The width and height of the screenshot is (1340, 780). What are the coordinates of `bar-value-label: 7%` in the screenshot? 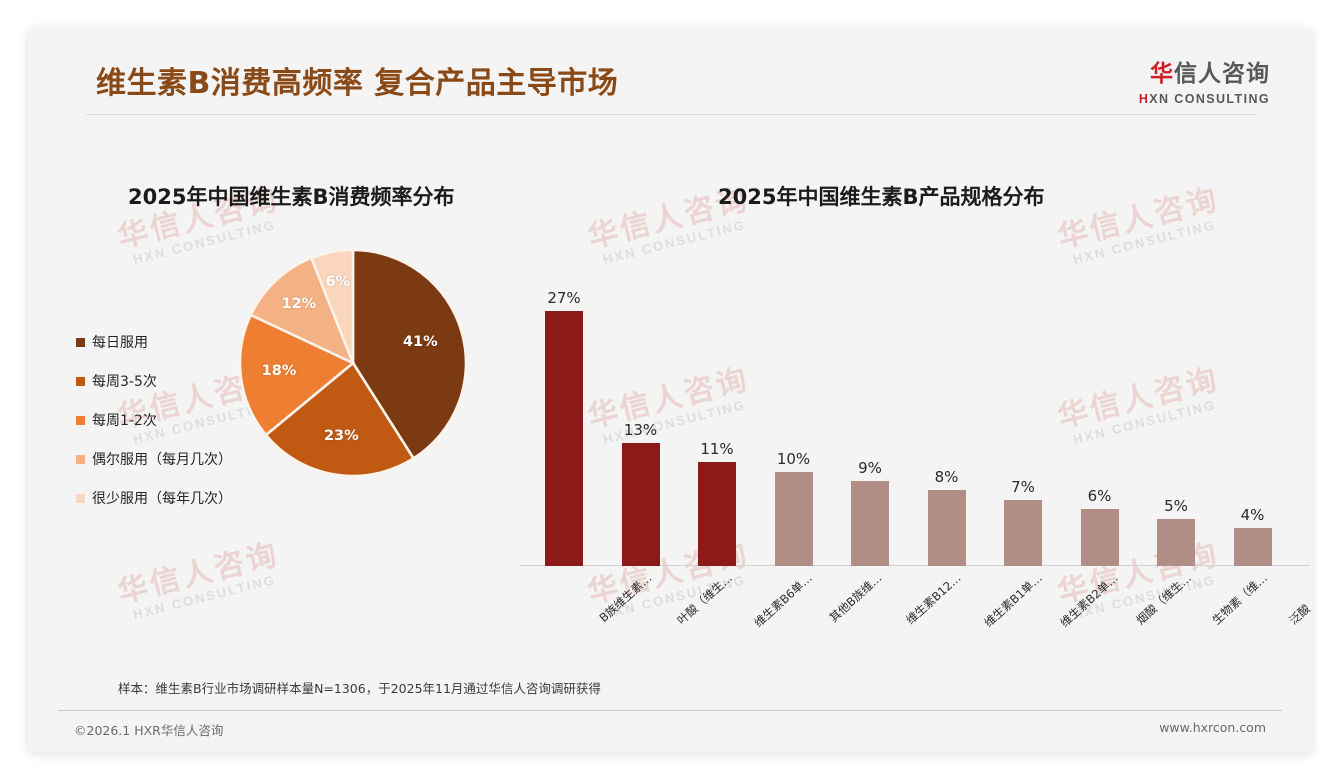 It's located at (1023, 486).